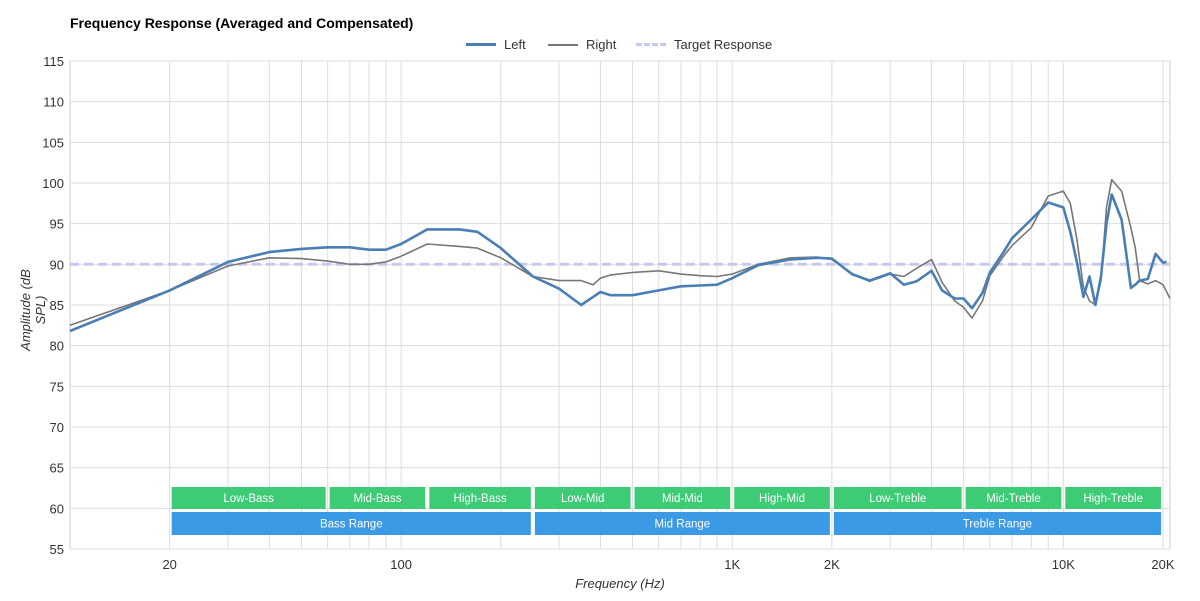  I want to click on sub-range-label: Mid-Bass, so click(378, 499).